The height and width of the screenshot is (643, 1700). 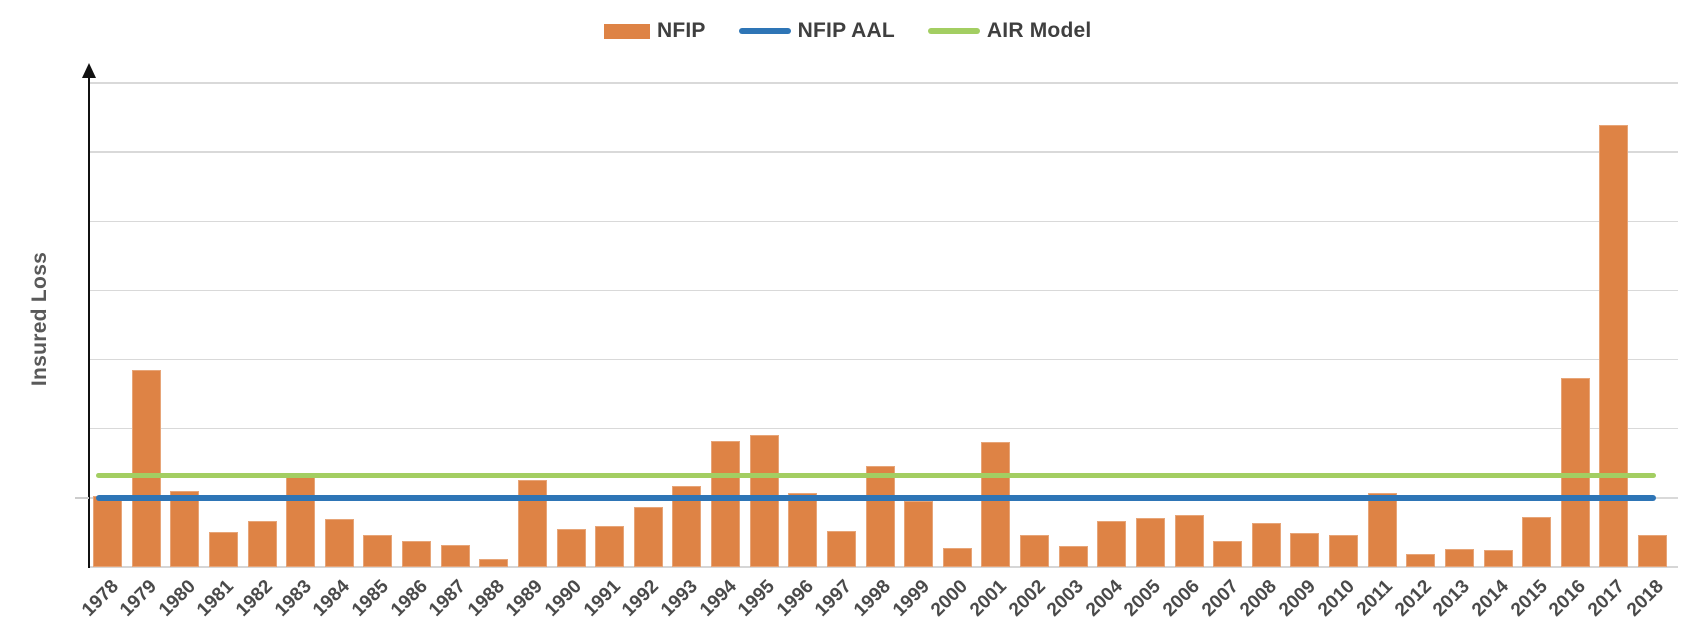 I want to click on bar-1984, so click(x=339, y=543).